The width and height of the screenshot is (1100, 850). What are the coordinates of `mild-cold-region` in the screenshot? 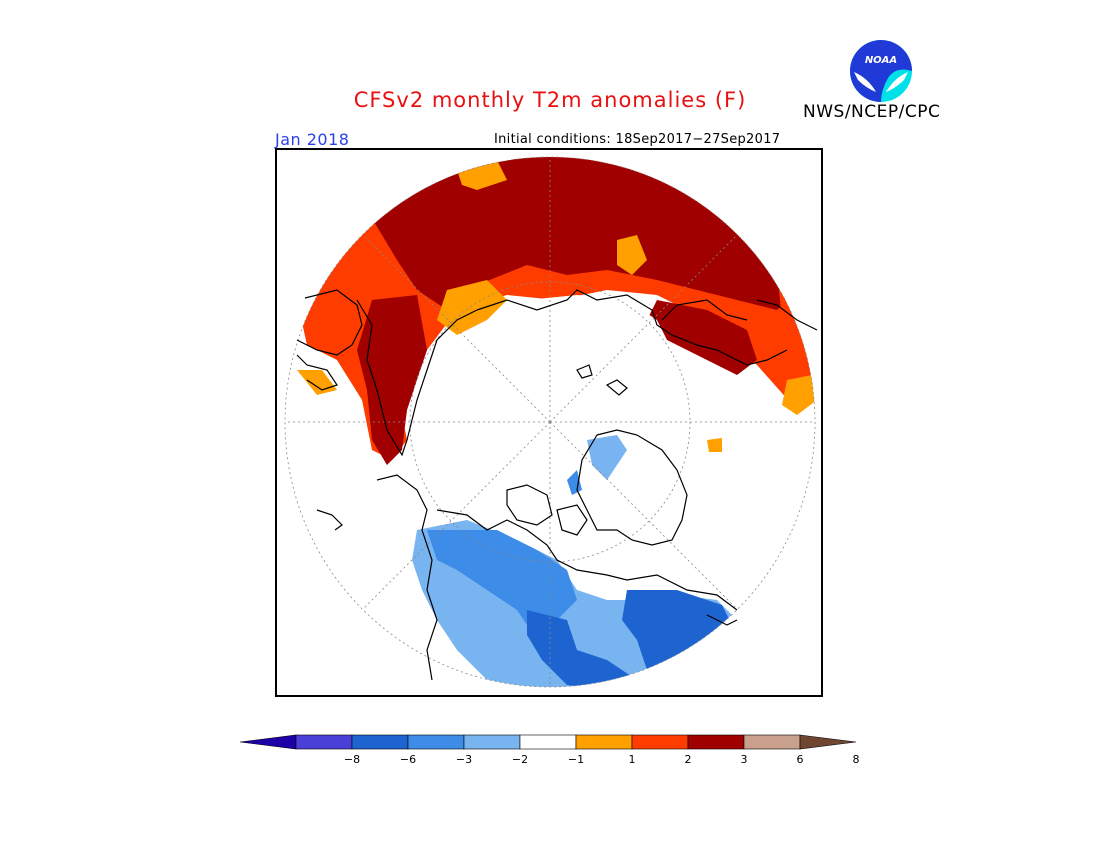 It's located at (502, 585).